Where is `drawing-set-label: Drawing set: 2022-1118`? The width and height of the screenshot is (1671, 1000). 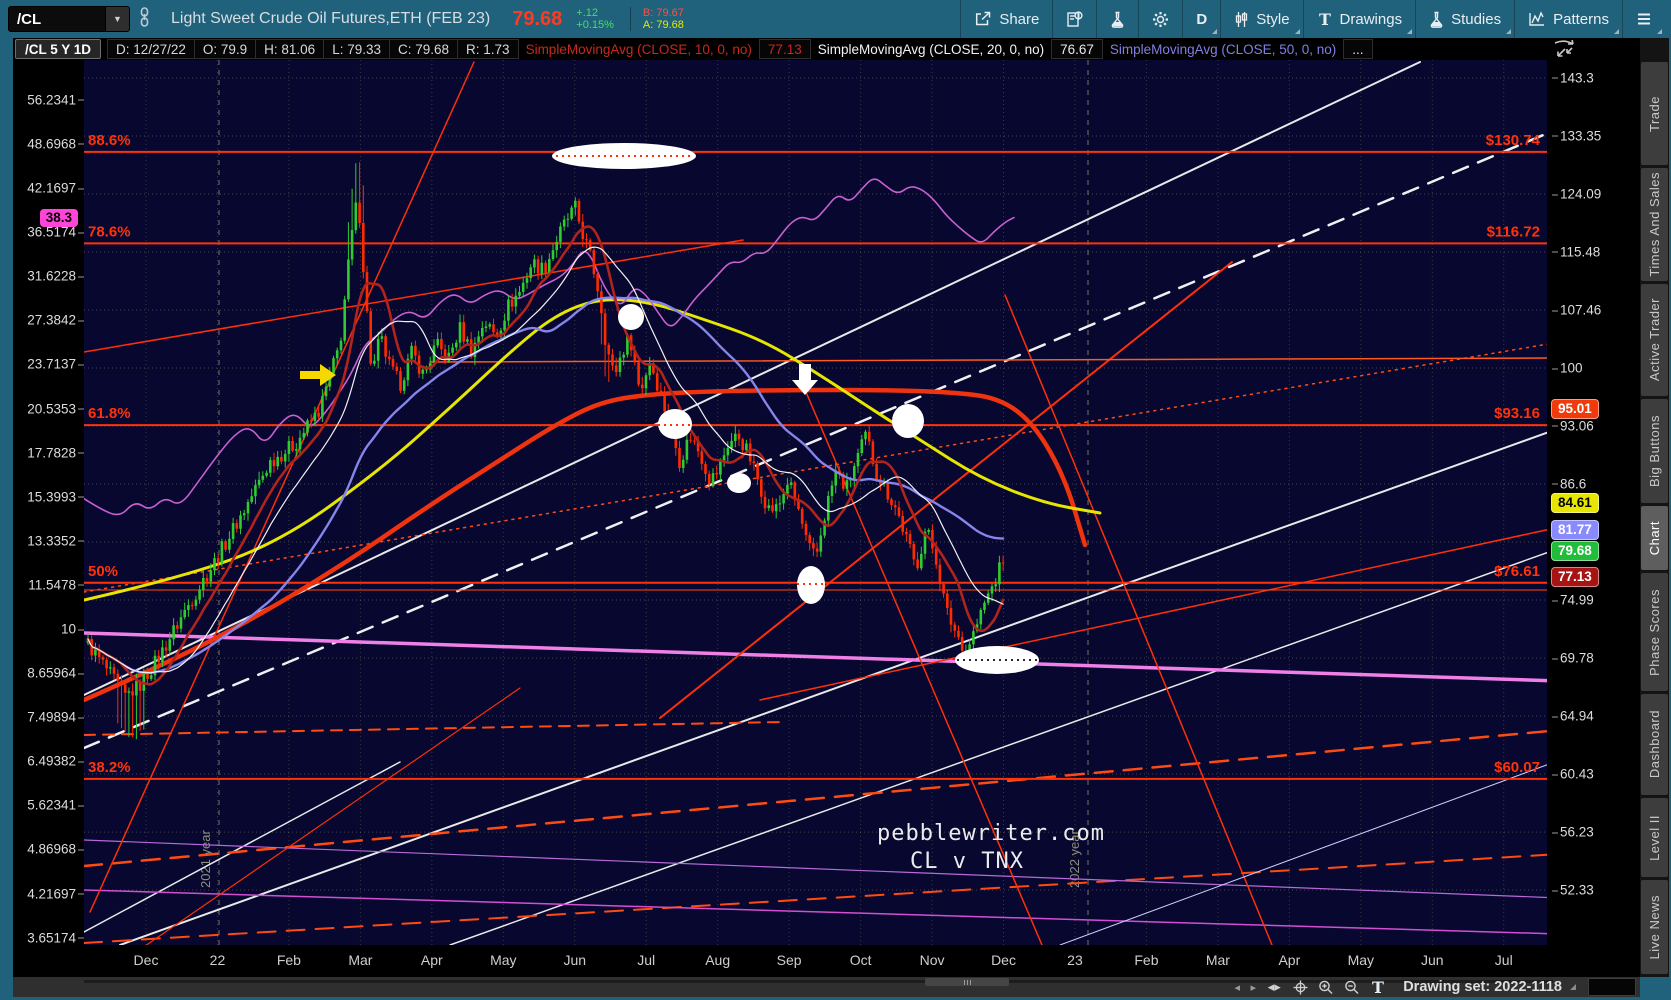
drawing-set-label: Drawing set: 2022-1118 is located at coordinates (1482, 987).